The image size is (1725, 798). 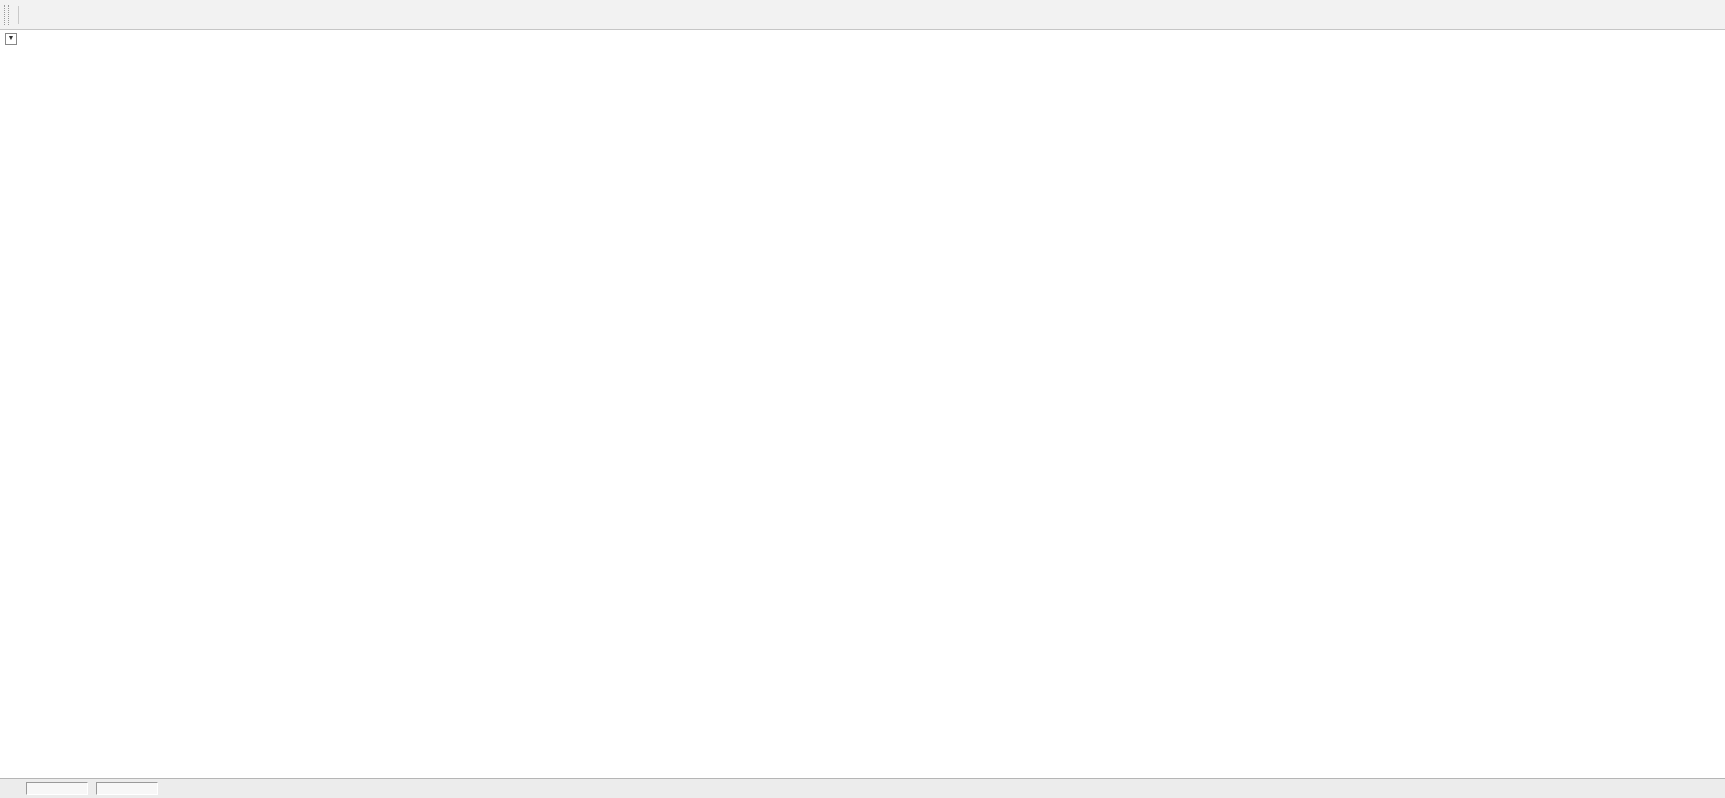 What do you see at coordinates (8, 587) in the screenshot?
I see `rsi-indicator-label` at bounding box center [8, 587].